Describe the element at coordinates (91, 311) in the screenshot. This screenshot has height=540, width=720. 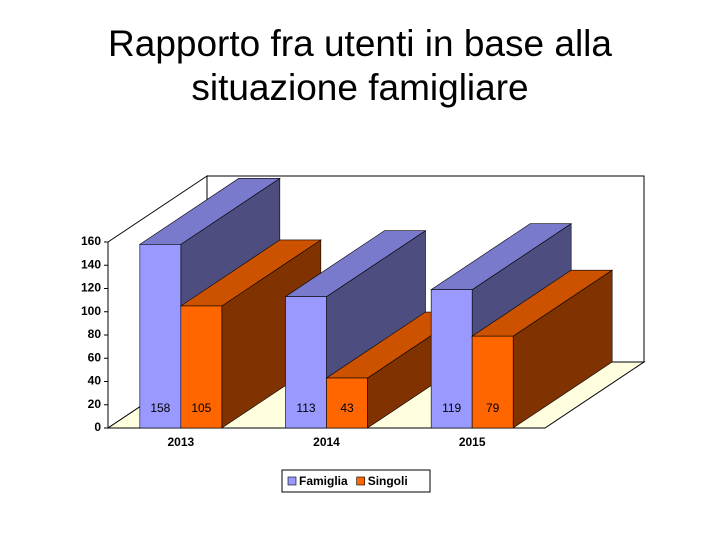
I see `y-tick-label: 100` at that location.